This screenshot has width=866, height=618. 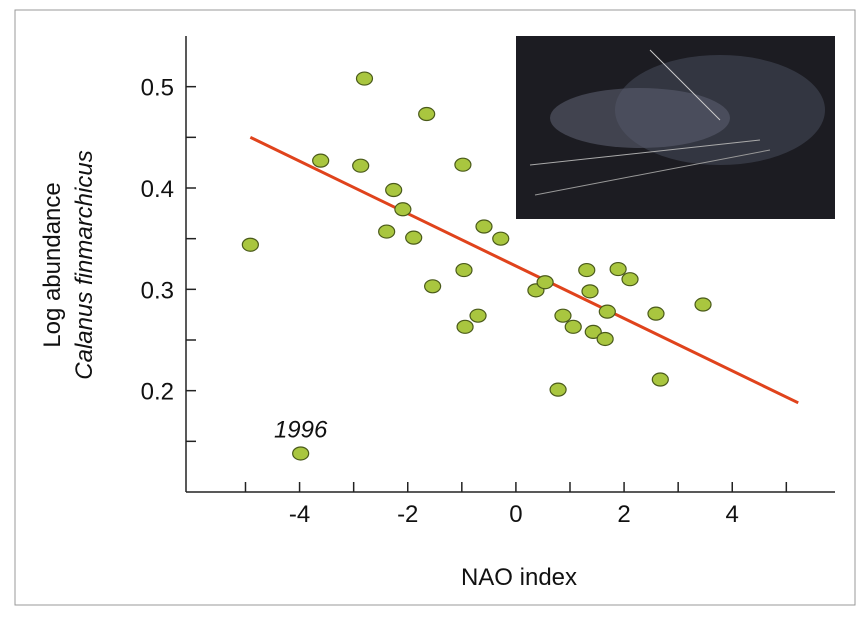 I want to click on y-tick-label: 0.3, so click(x=157, y=290).